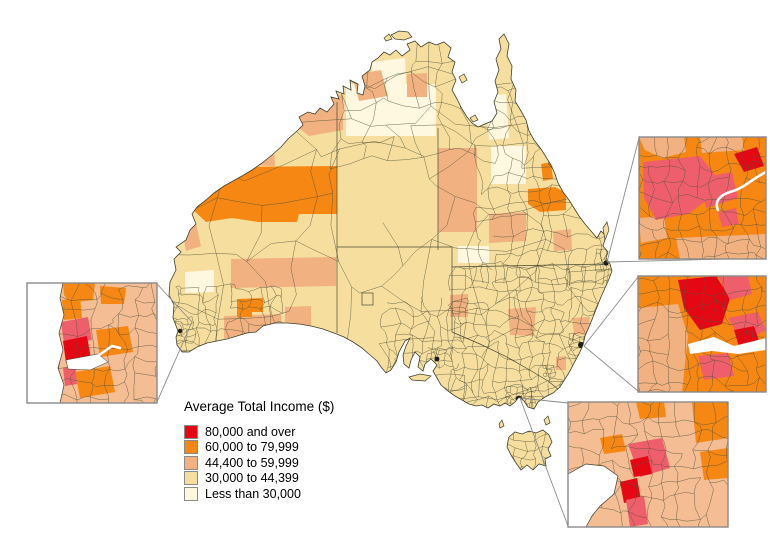 The height and width of the screenshot is (544, 770). Describe the element at coordinates (648, 464) in the screenshot. I see `inset-melbourne` at that location.